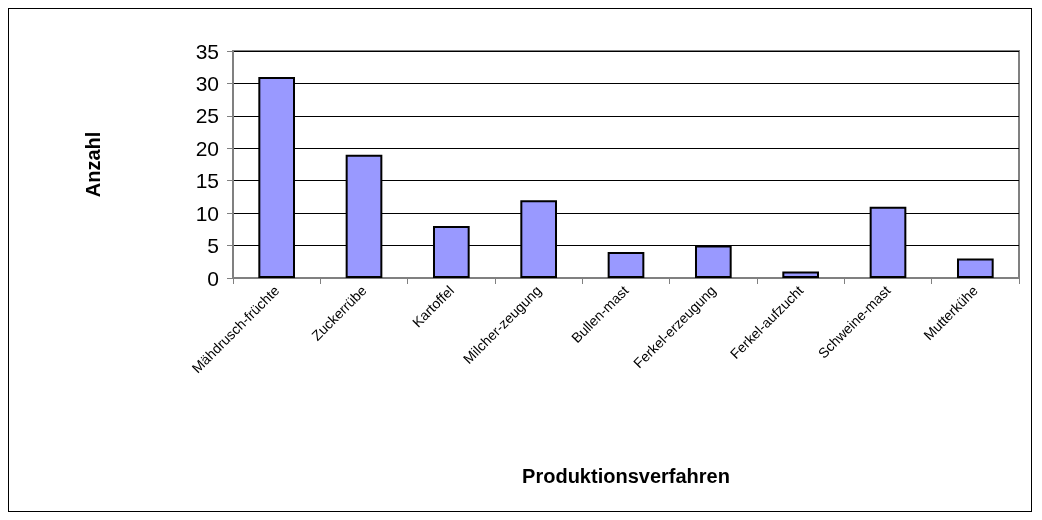  I want to click on y-tick-label: 20, so click(207, 148).